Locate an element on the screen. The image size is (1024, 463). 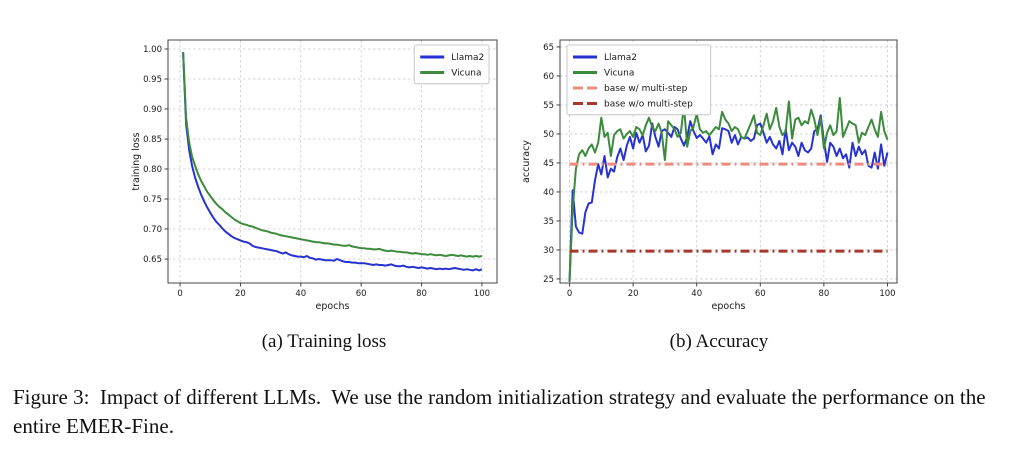
svg-text: 0.70 is located at coordinates (152, 230).